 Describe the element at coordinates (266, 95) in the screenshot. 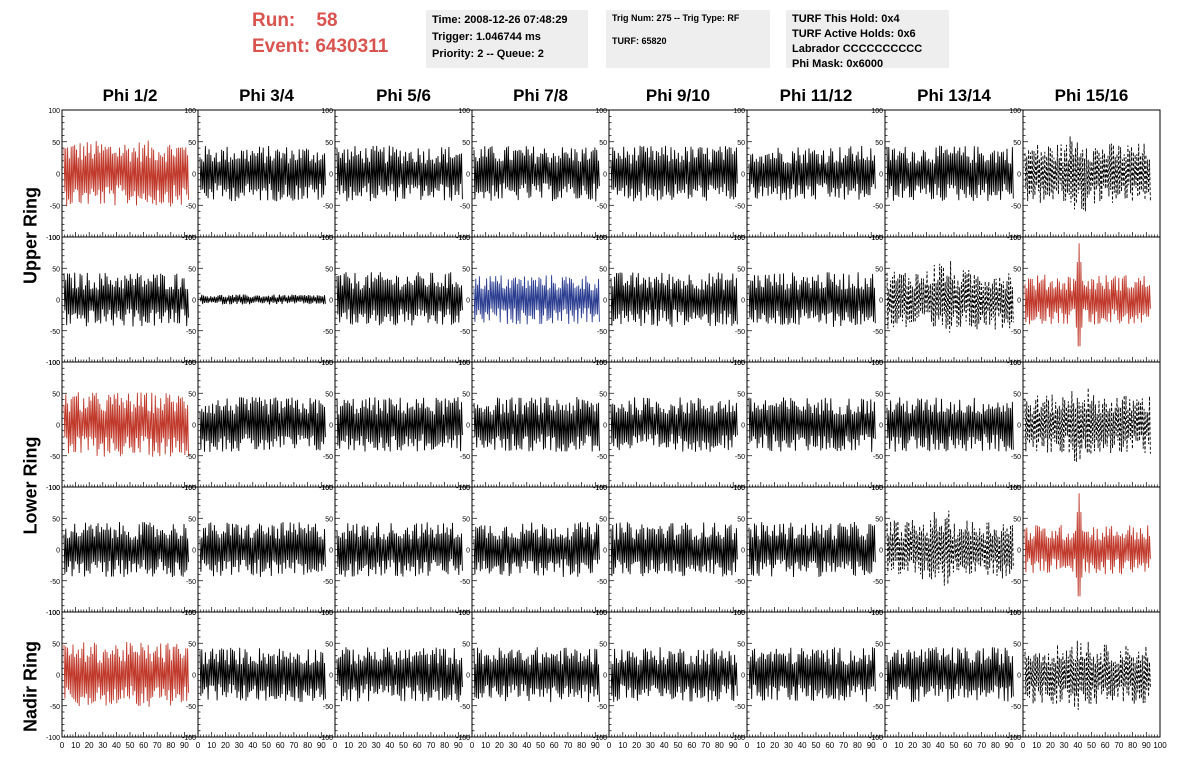

I see `column-header-phi-3-4: Phi 3/4` at that location.